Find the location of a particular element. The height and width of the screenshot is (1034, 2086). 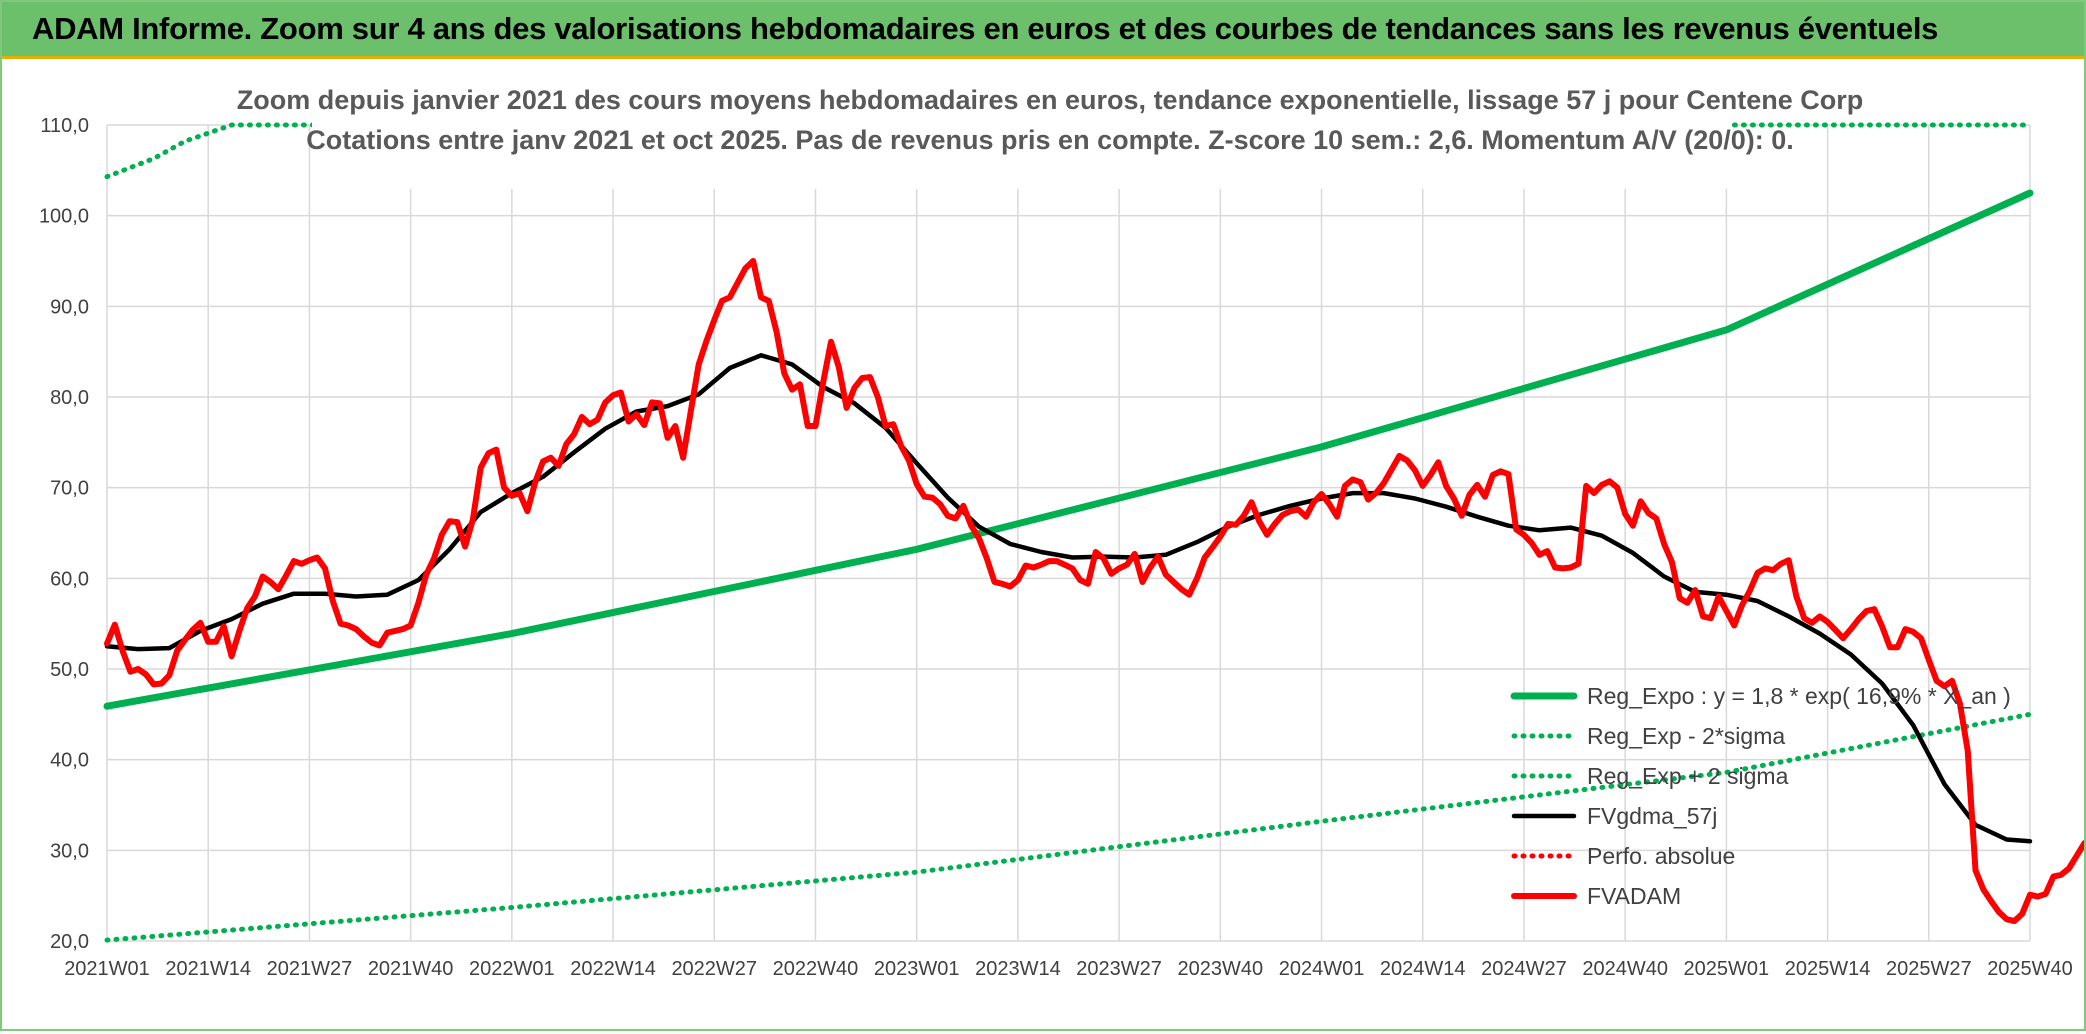

x-tick-label: 2023W40 is located at coordinates (1221, 969).